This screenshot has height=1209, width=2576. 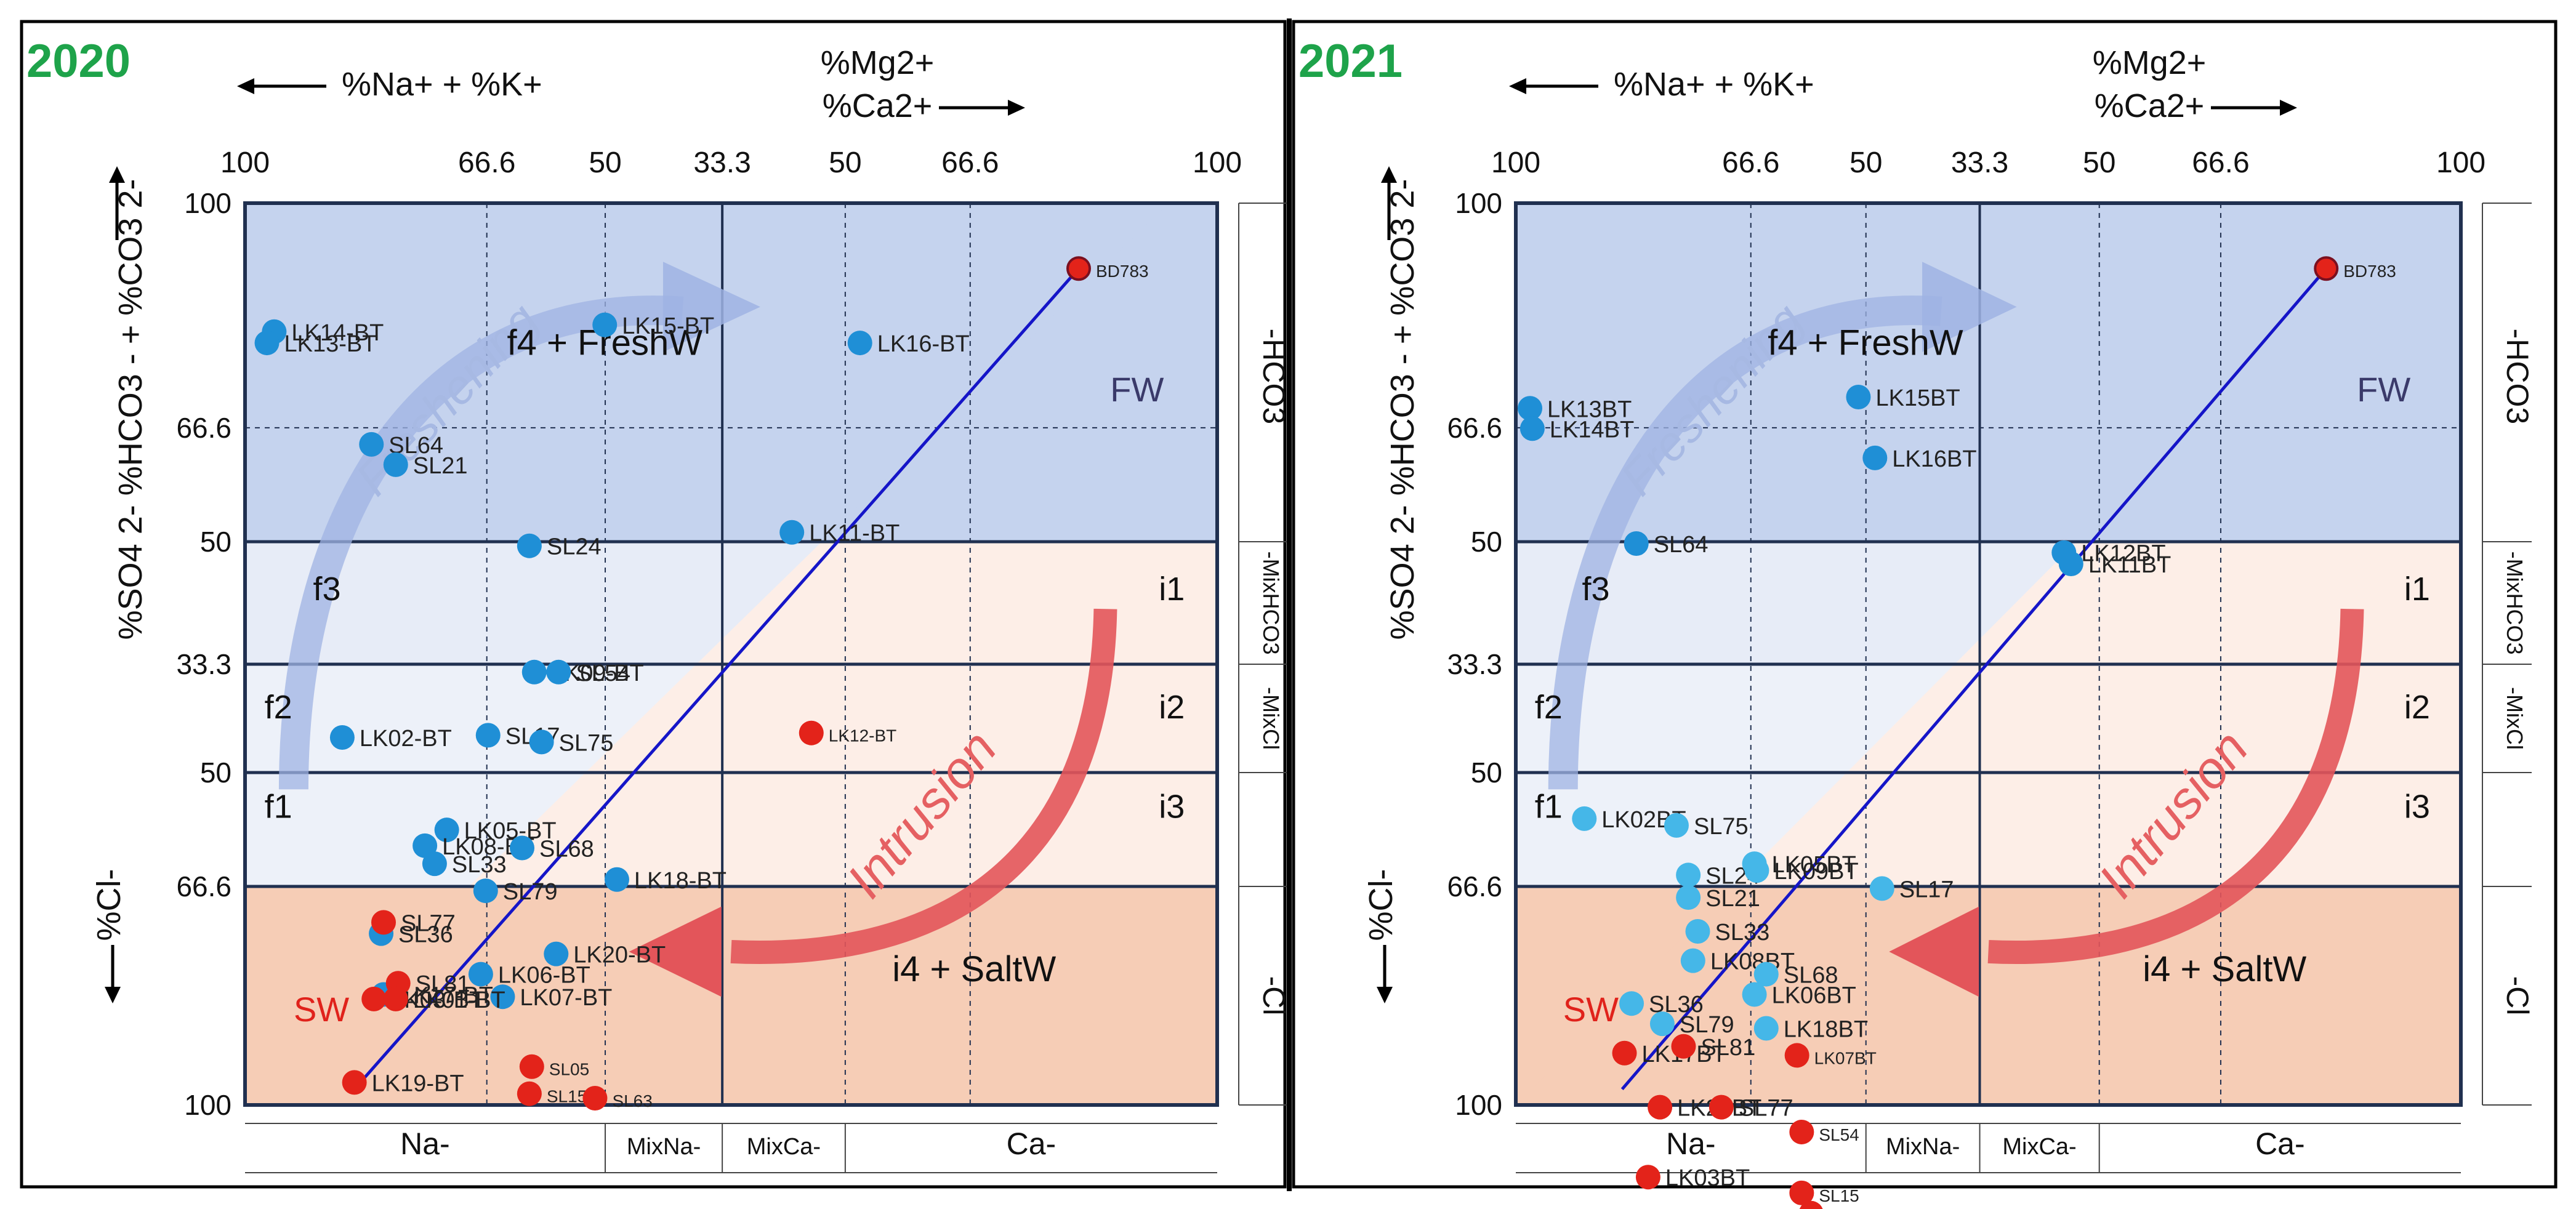 What do you see at coordinates (330, 344) in the screenshot?
I see `point-label: LK13-BT` at bounding box center [330, 344].